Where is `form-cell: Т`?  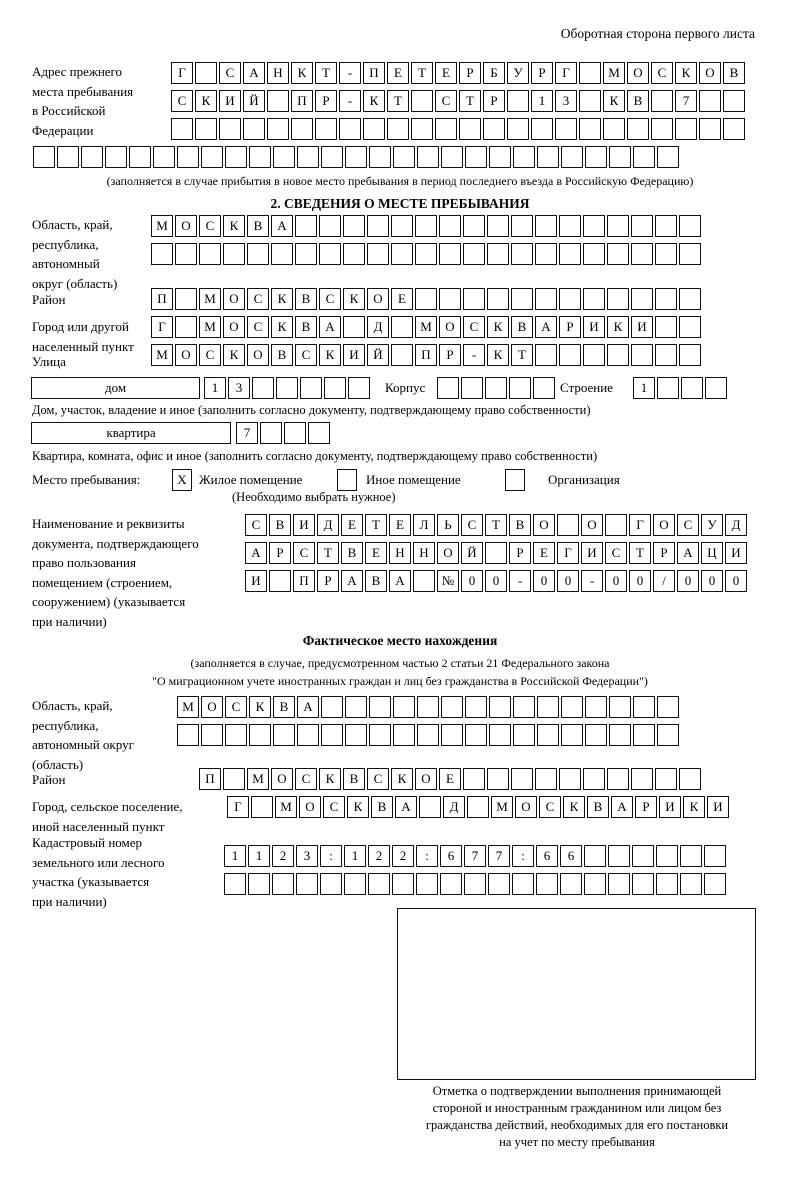
form-cell: Т is located at coordinates (326, 73).